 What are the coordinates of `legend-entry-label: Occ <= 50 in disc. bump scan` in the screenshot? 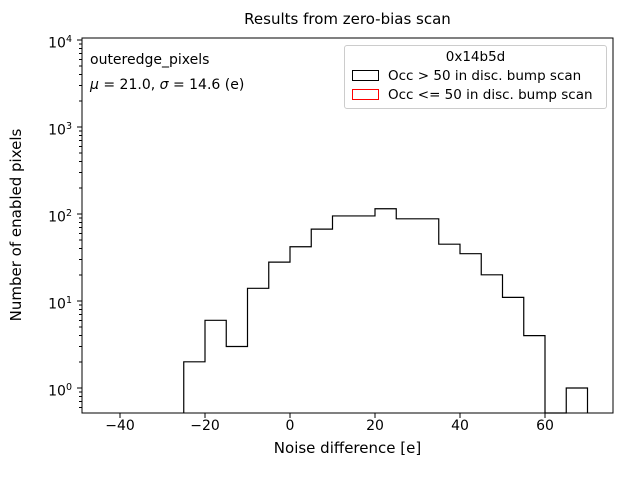 It's located at (490, 94).